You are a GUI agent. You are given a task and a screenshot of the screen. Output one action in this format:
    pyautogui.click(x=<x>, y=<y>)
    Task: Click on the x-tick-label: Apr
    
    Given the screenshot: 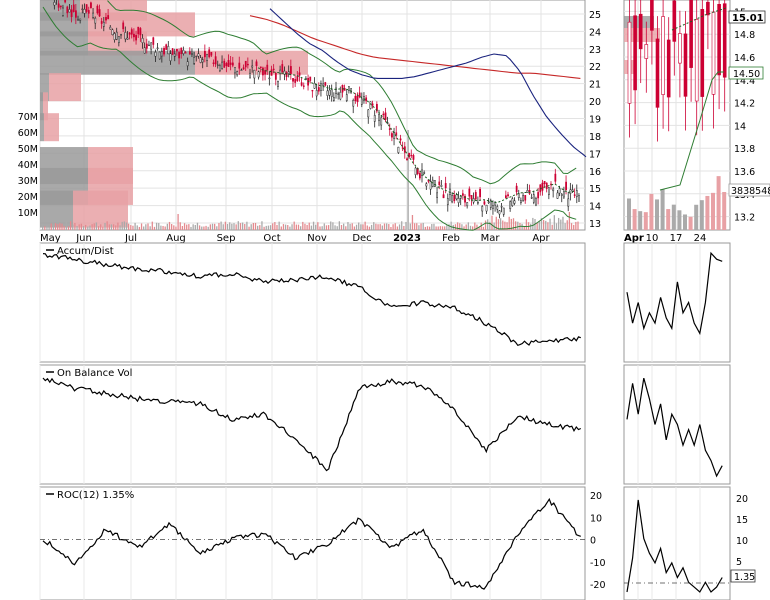 What is the action you would take?
    pyautogui.click(x=541, y=238)
    